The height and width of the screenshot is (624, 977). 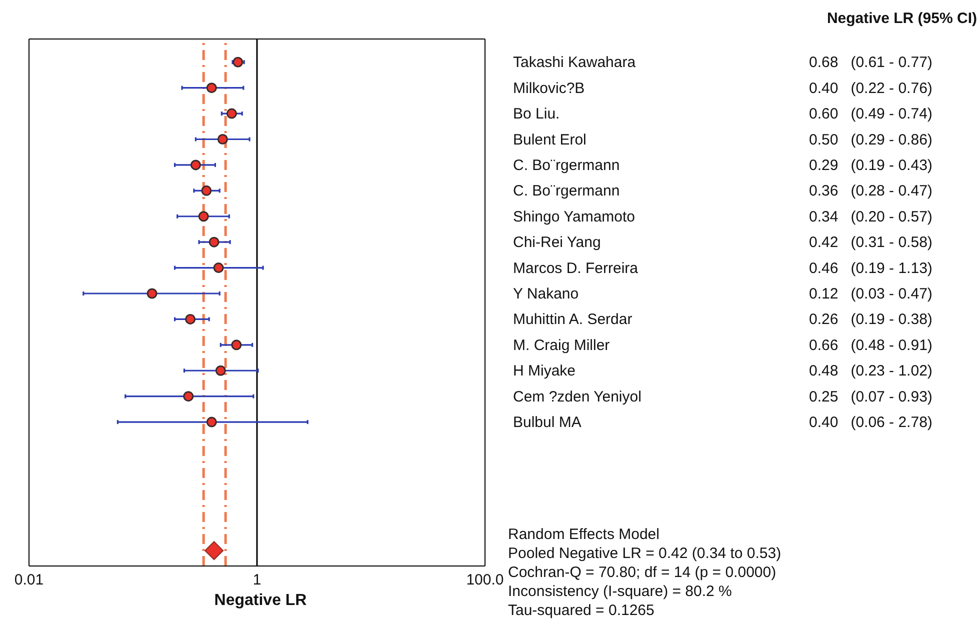 I want to click on x-tick-label: 0.01, so click(x=29, y=580).